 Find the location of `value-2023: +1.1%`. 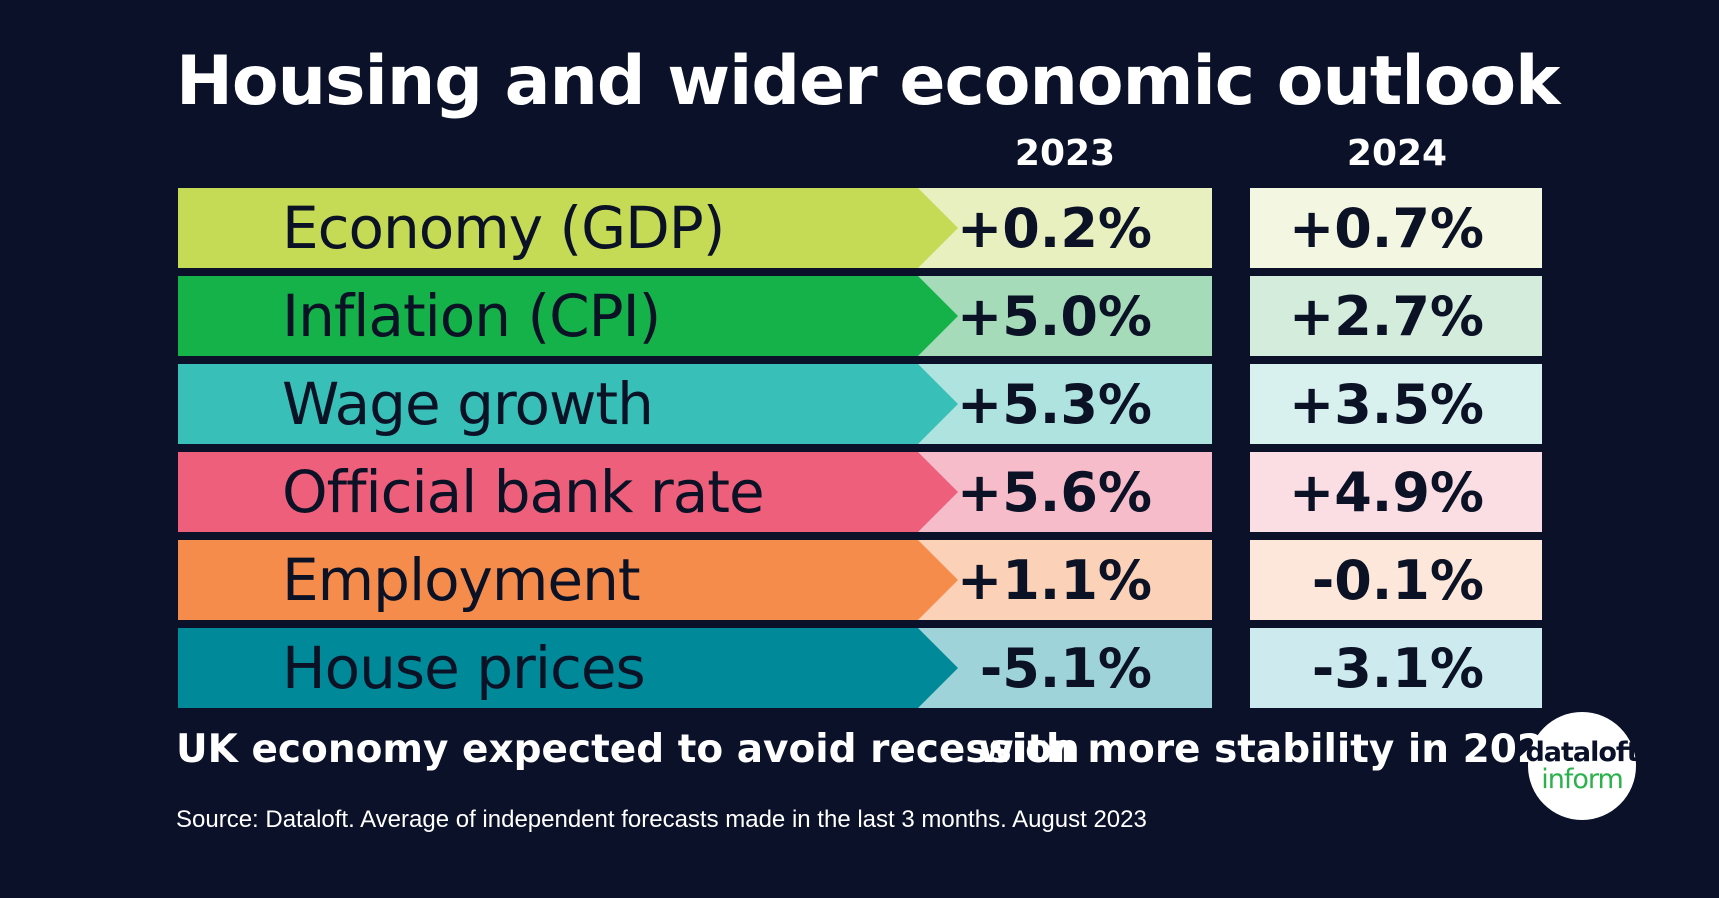

value-2023: +1.1% is located at coordinates (1065, 580).